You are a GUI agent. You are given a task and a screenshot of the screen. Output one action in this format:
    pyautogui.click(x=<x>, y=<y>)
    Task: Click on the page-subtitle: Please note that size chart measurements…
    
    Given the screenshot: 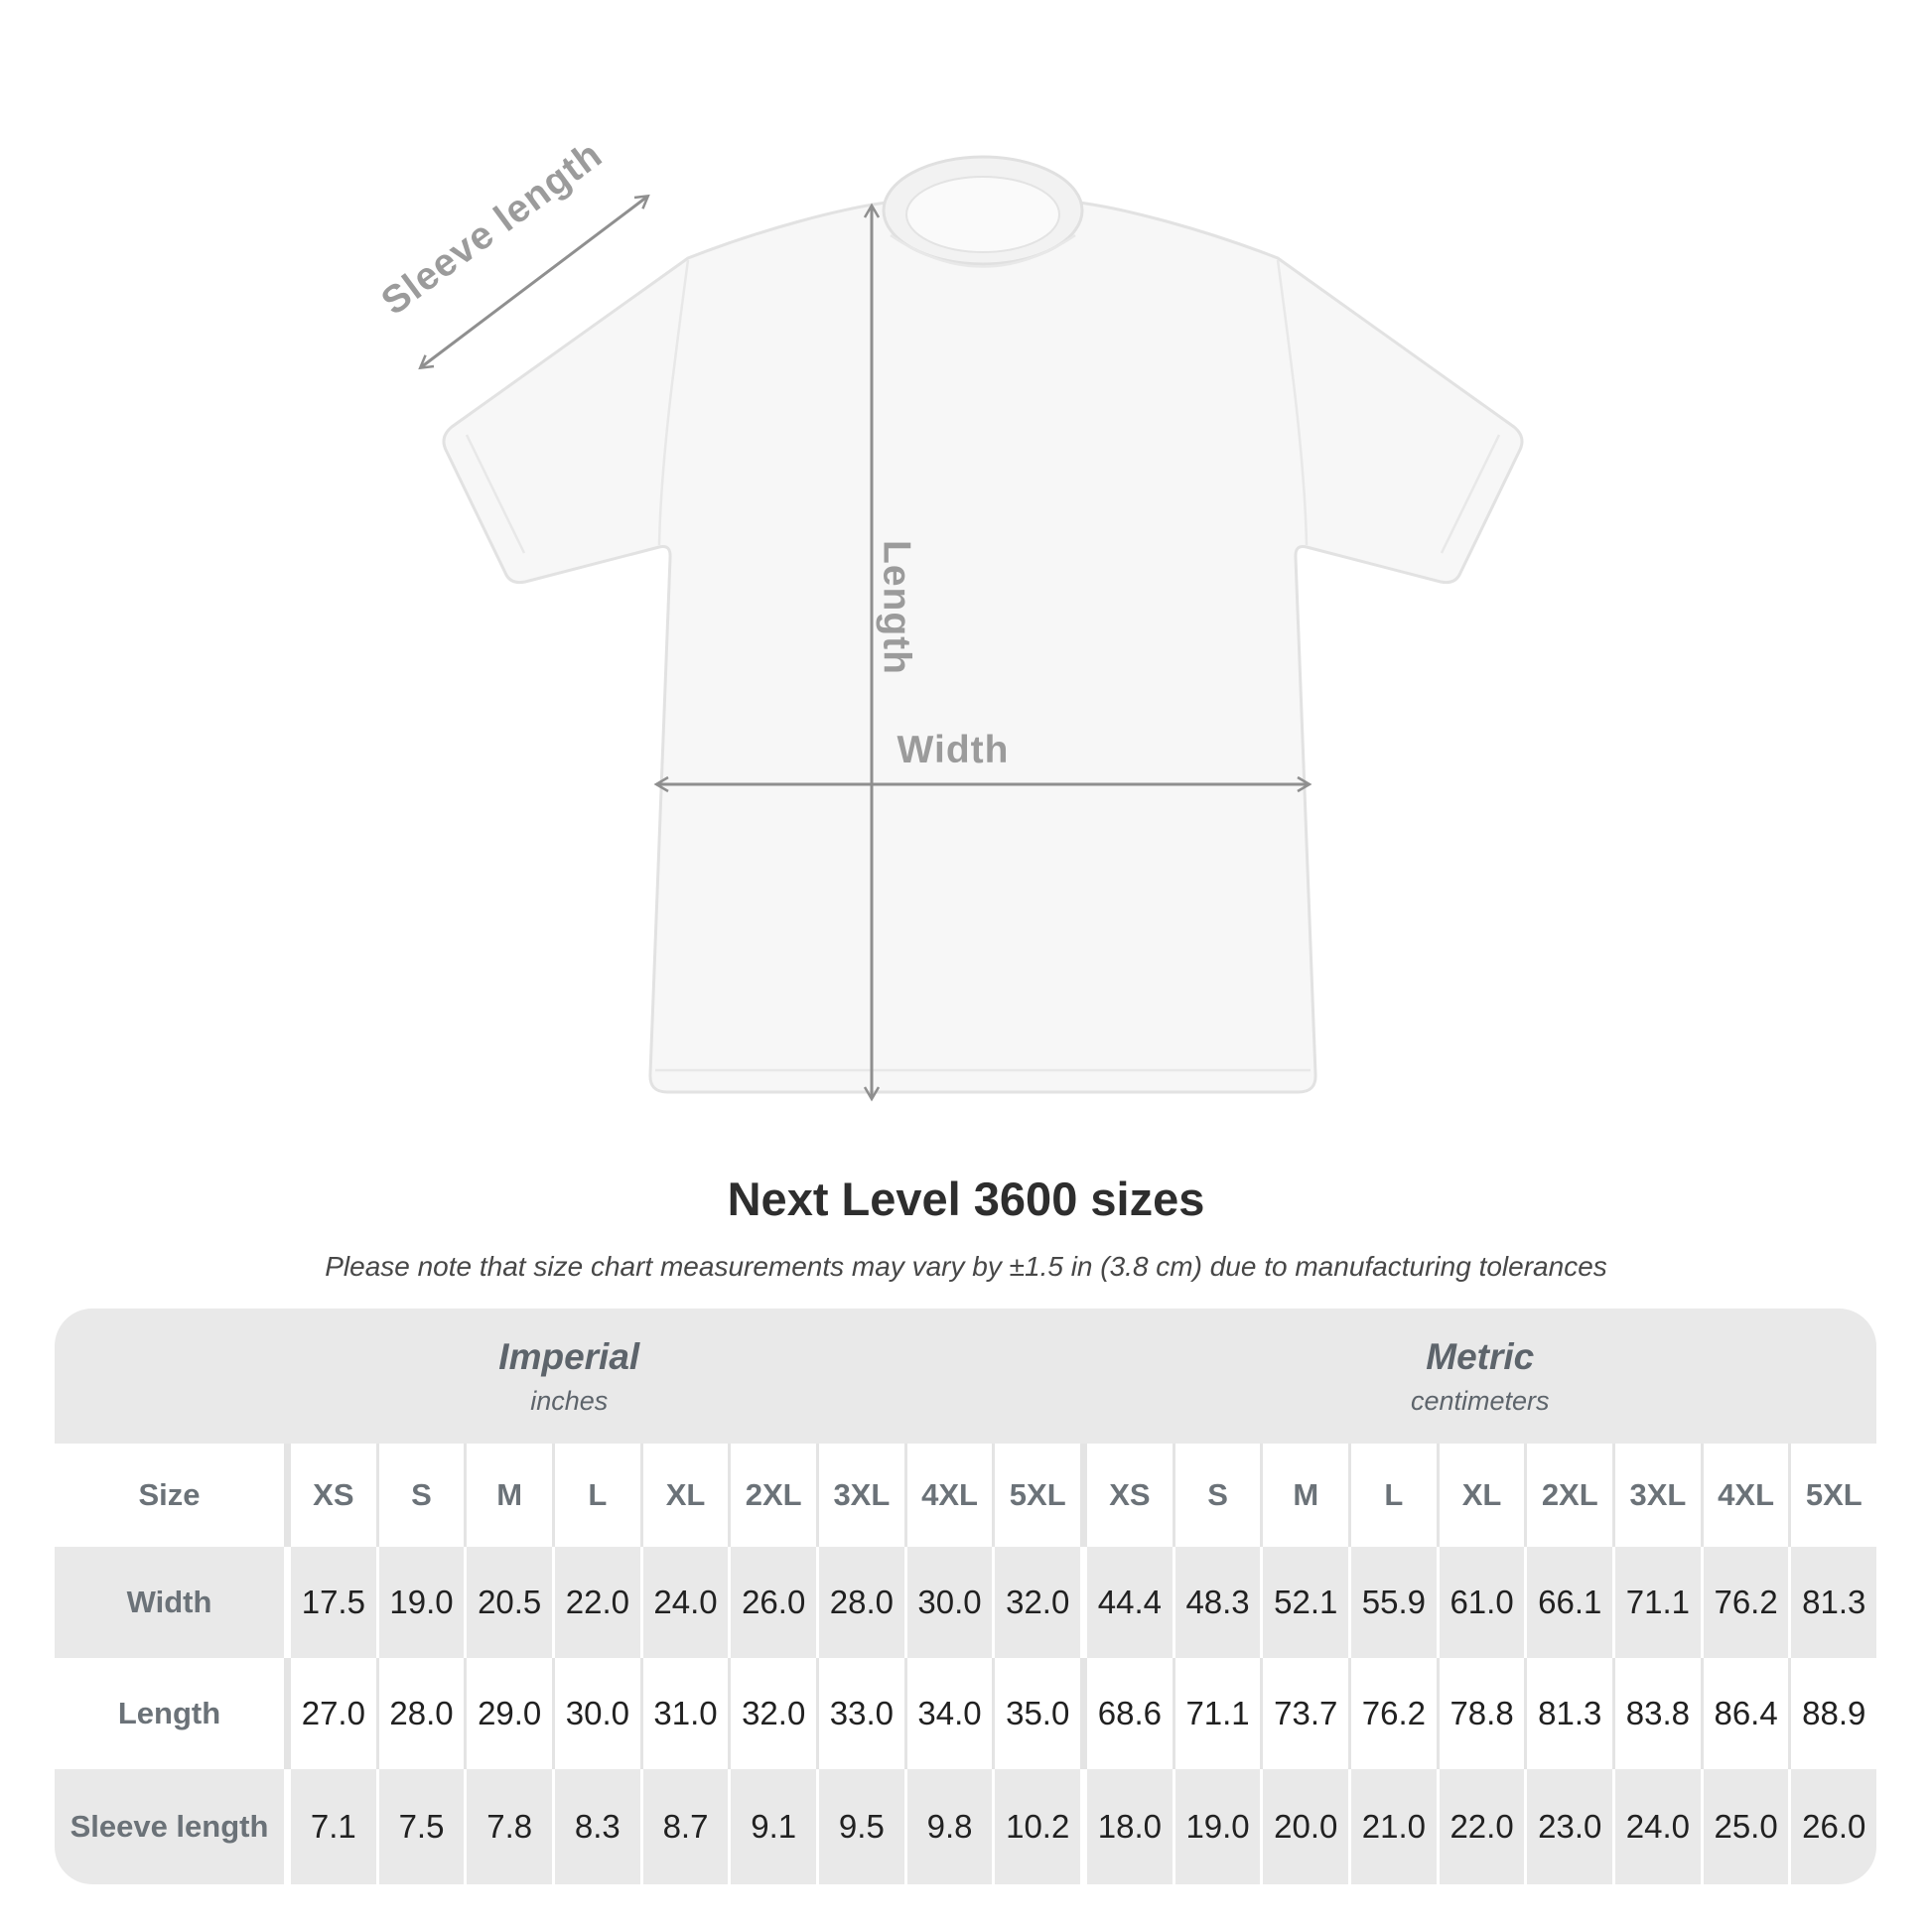 What is the action you would take?
    pyautogui.click(x=966, y=1266)
    